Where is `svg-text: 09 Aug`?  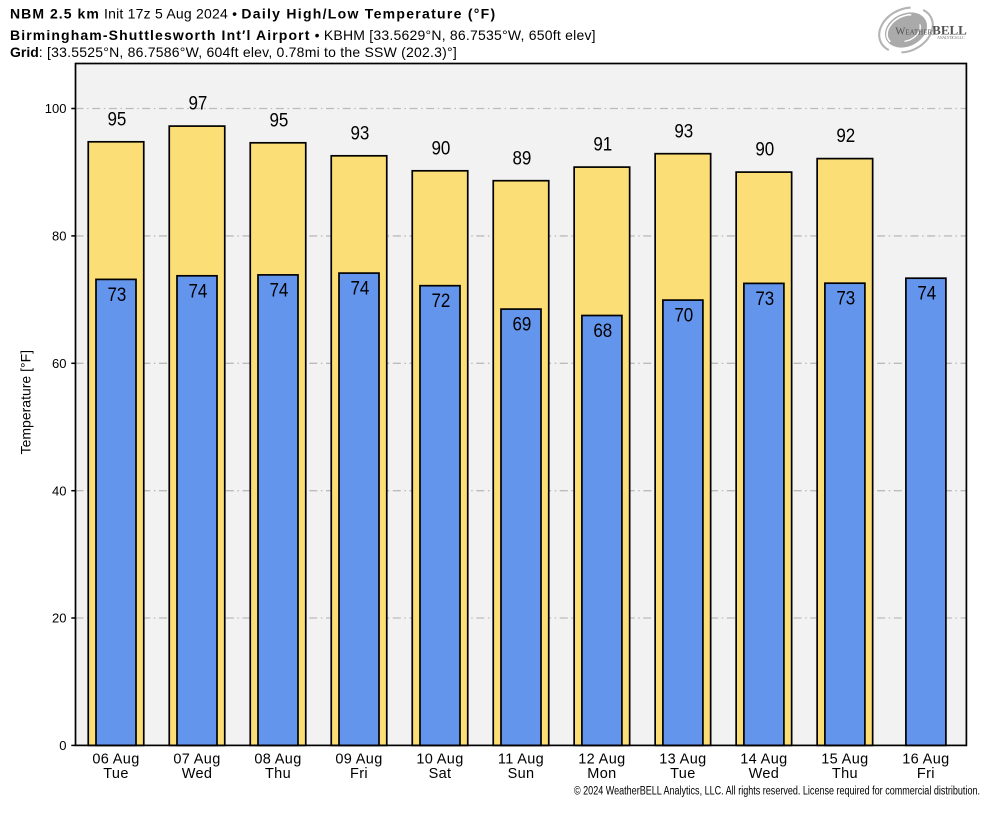
svg-text: 09 Aug is located at coordinates (358, 759).